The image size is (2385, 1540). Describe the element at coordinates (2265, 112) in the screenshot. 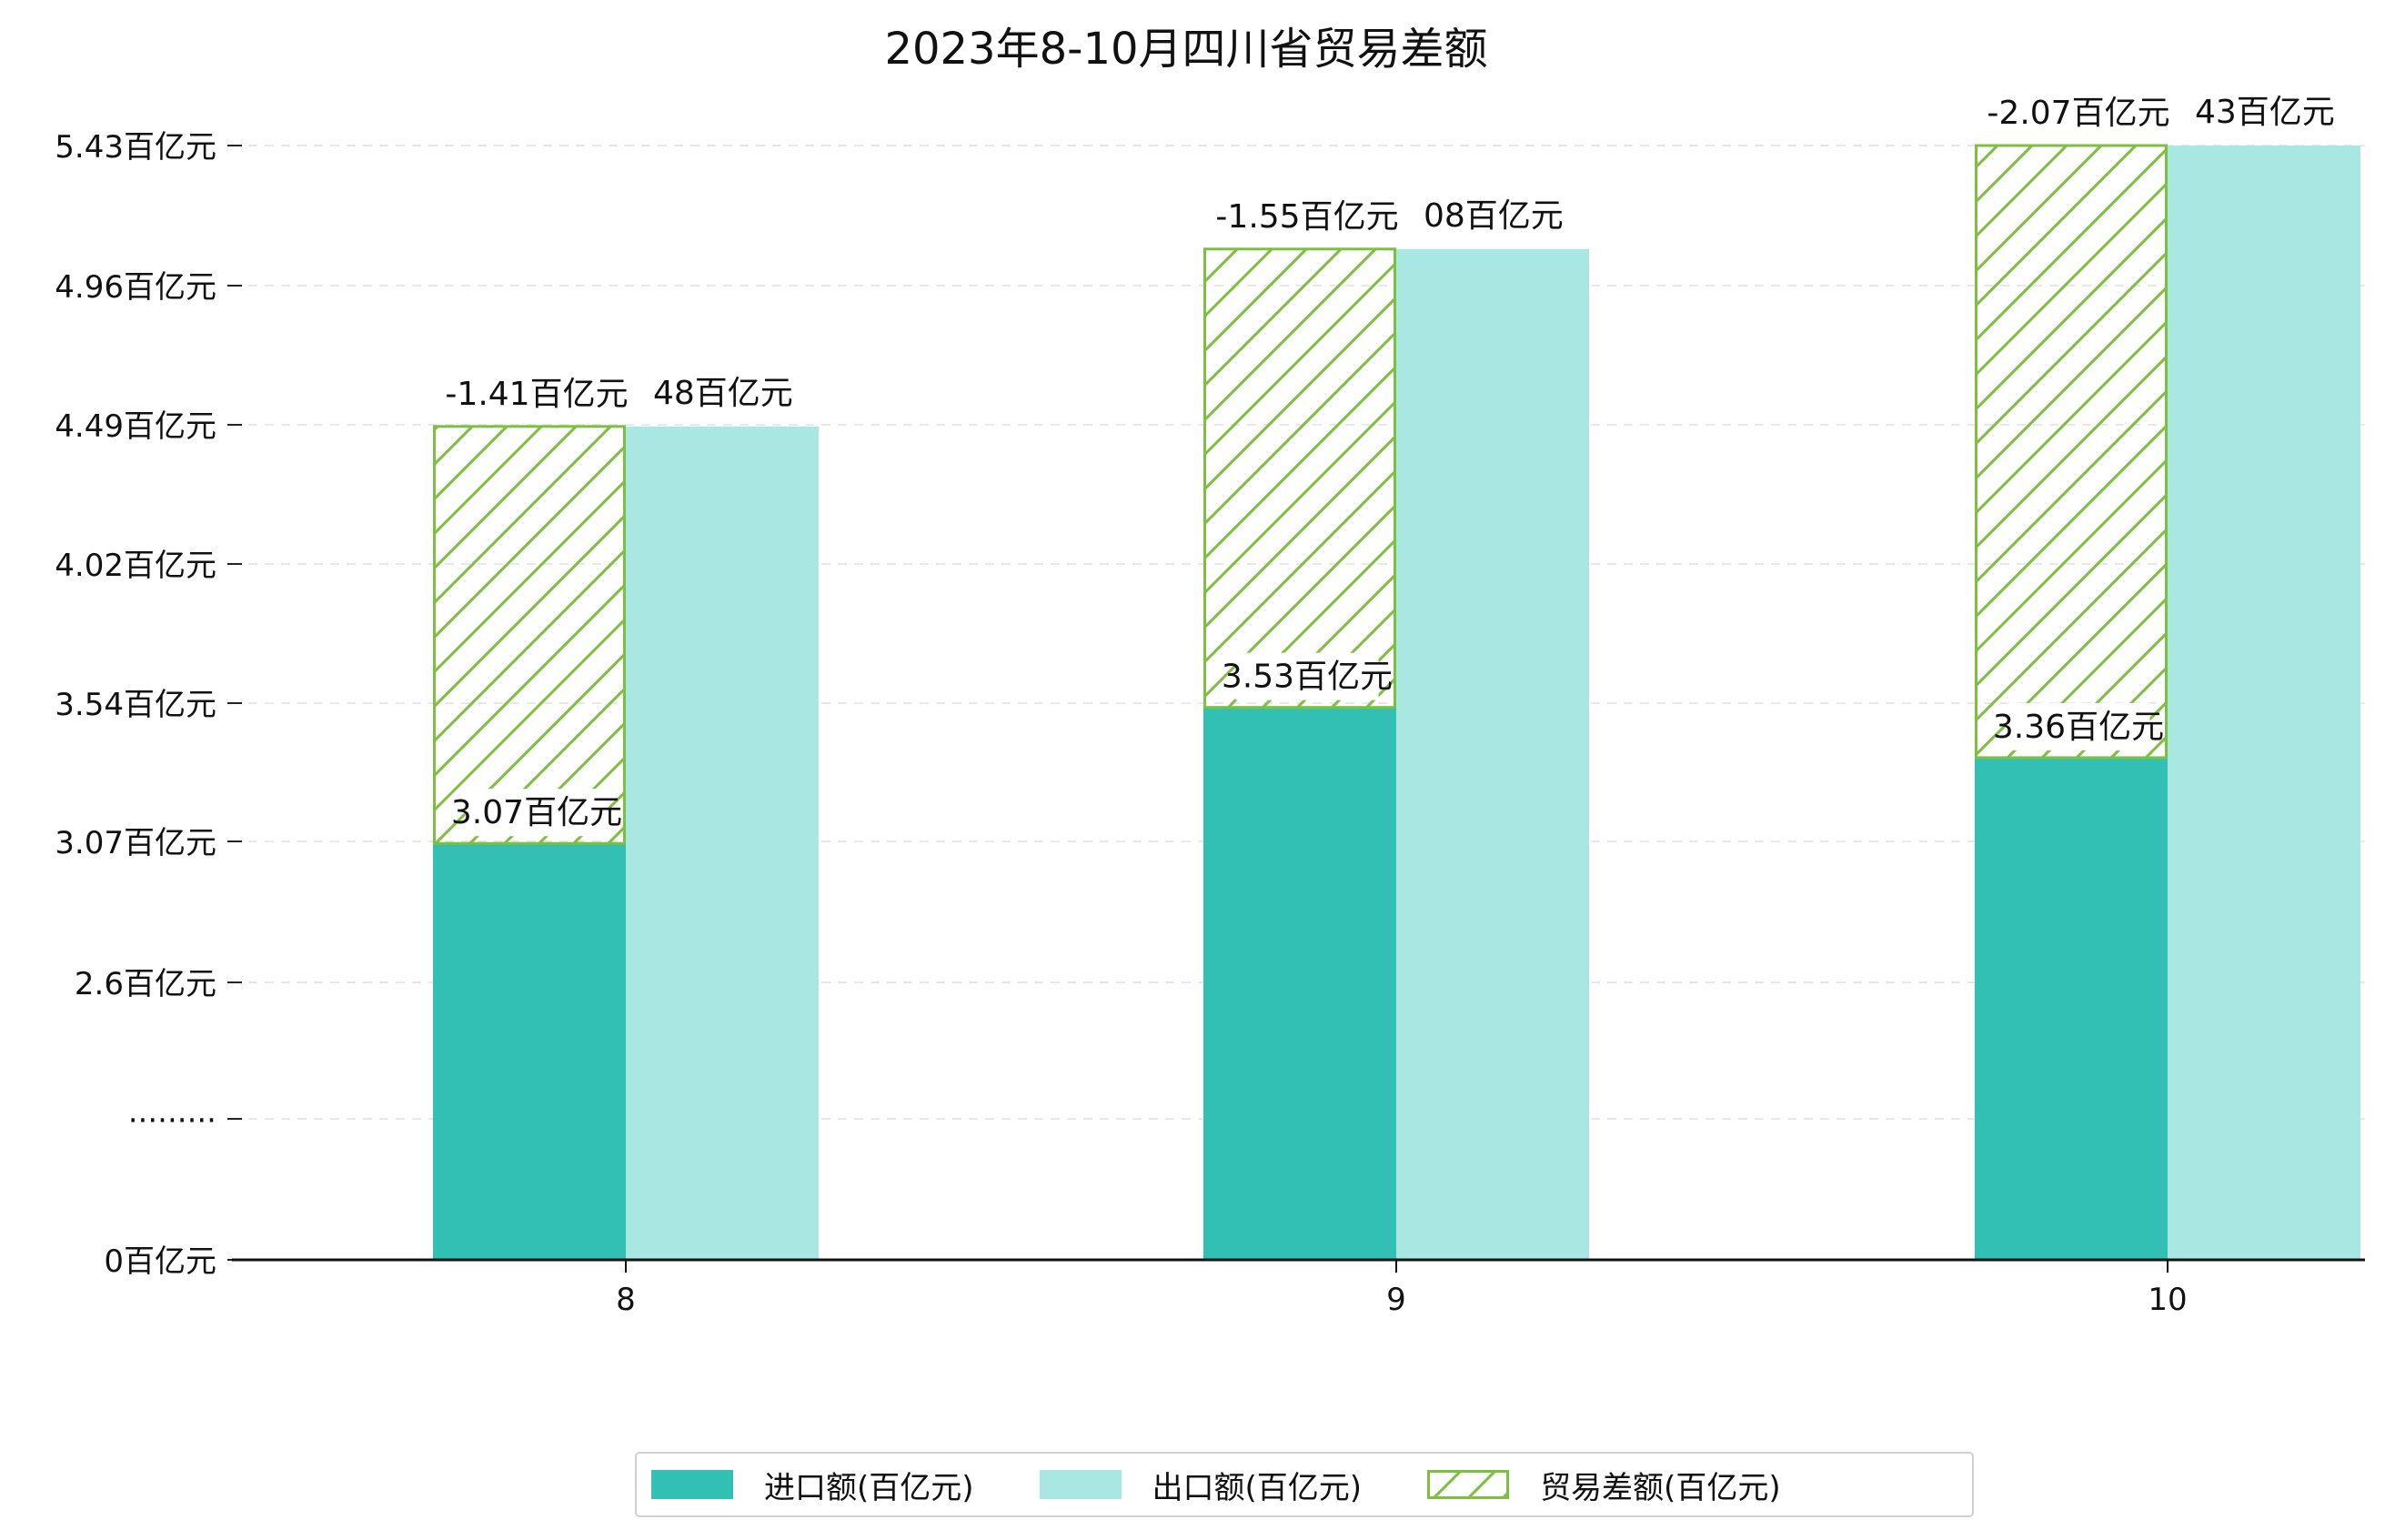

I see `export-value-label-text: 43百亿元` at that location.